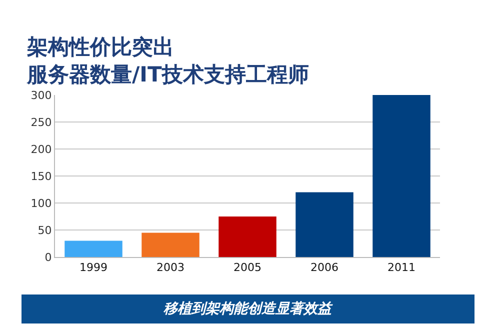  I want to click on x-tick-label: 1999, so click(94, 267).